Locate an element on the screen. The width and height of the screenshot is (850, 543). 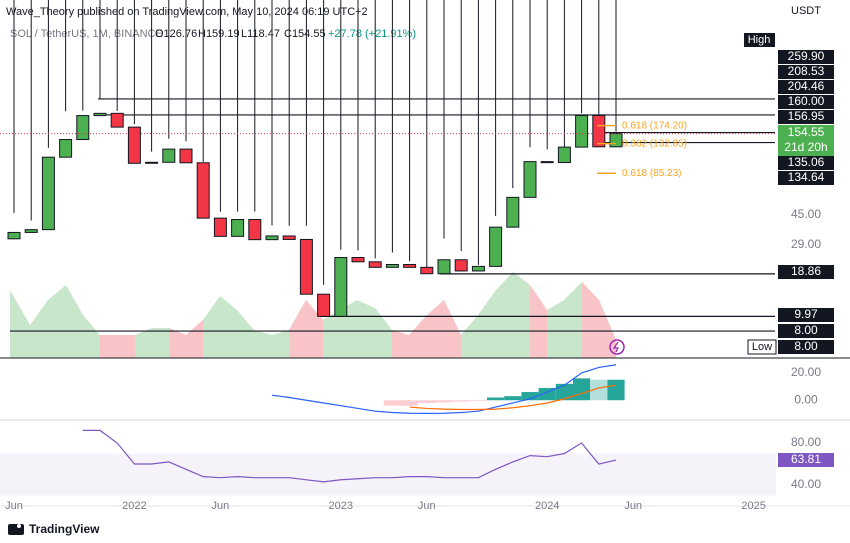
brand-logo-dot is located at coordinates (19, 526).